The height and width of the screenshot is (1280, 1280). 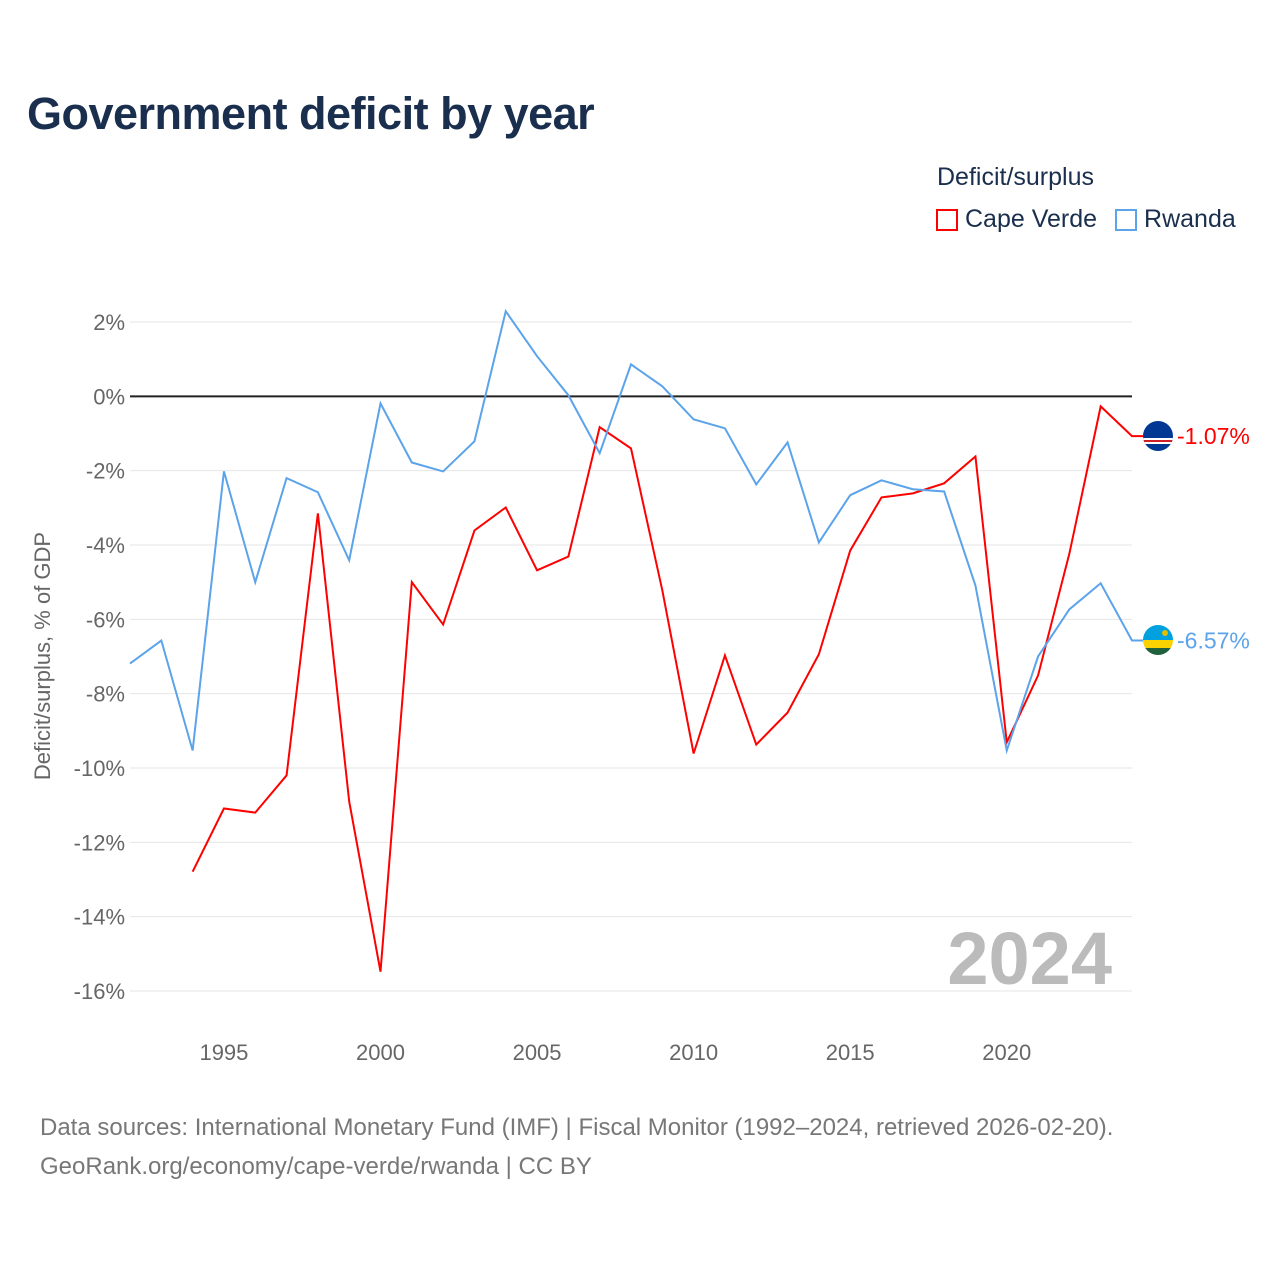 What do you see at coordinates (693, 1052) in the screenshot?
I see `x-tick-label: 2010` at bounding box center [693, 1052].